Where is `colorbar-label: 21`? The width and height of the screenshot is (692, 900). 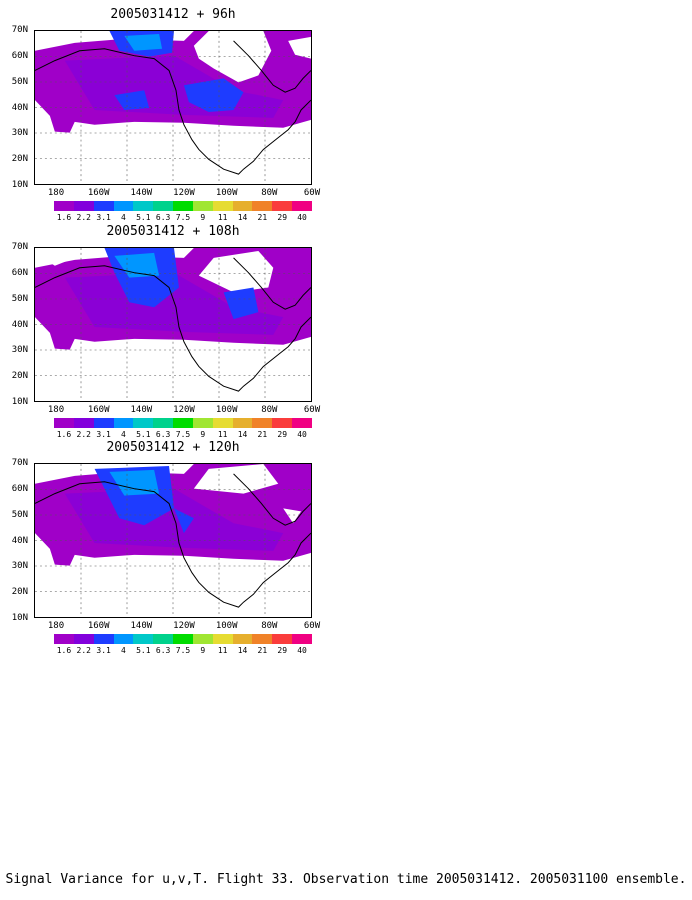
colorbar-label: 21 is located at coordinates (262, 217).